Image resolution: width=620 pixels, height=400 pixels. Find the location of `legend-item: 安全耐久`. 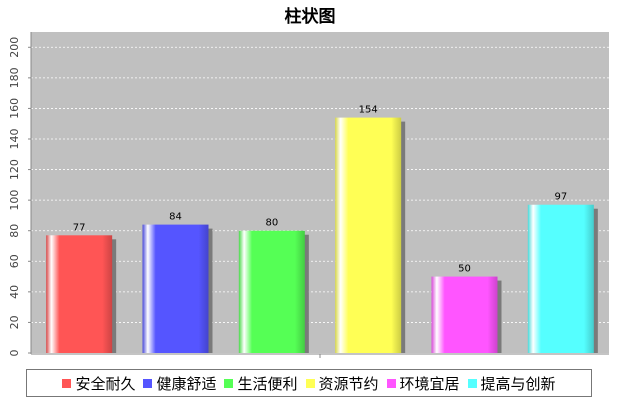

legend-item: 安全耐久 is located at coordinates (98, 383).